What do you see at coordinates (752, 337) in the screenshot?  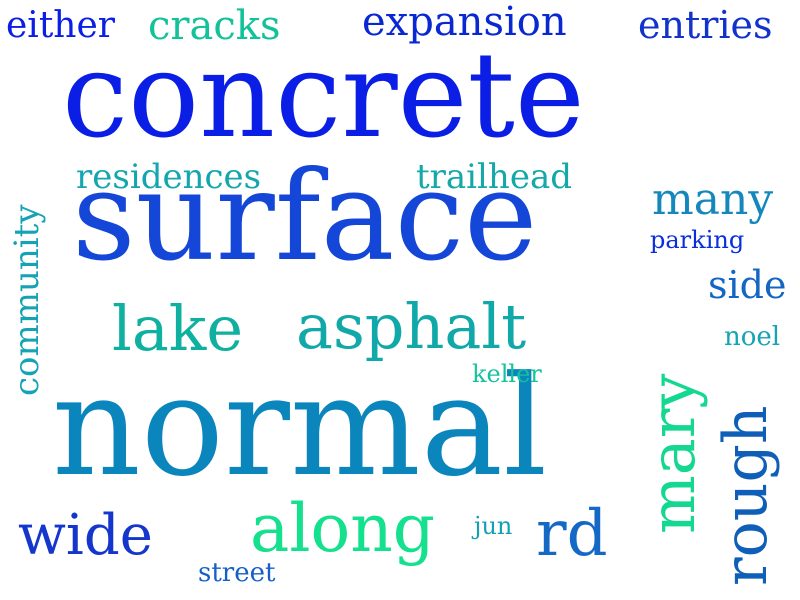 I see `word-noel: noel` at bounding box center [752, 337].